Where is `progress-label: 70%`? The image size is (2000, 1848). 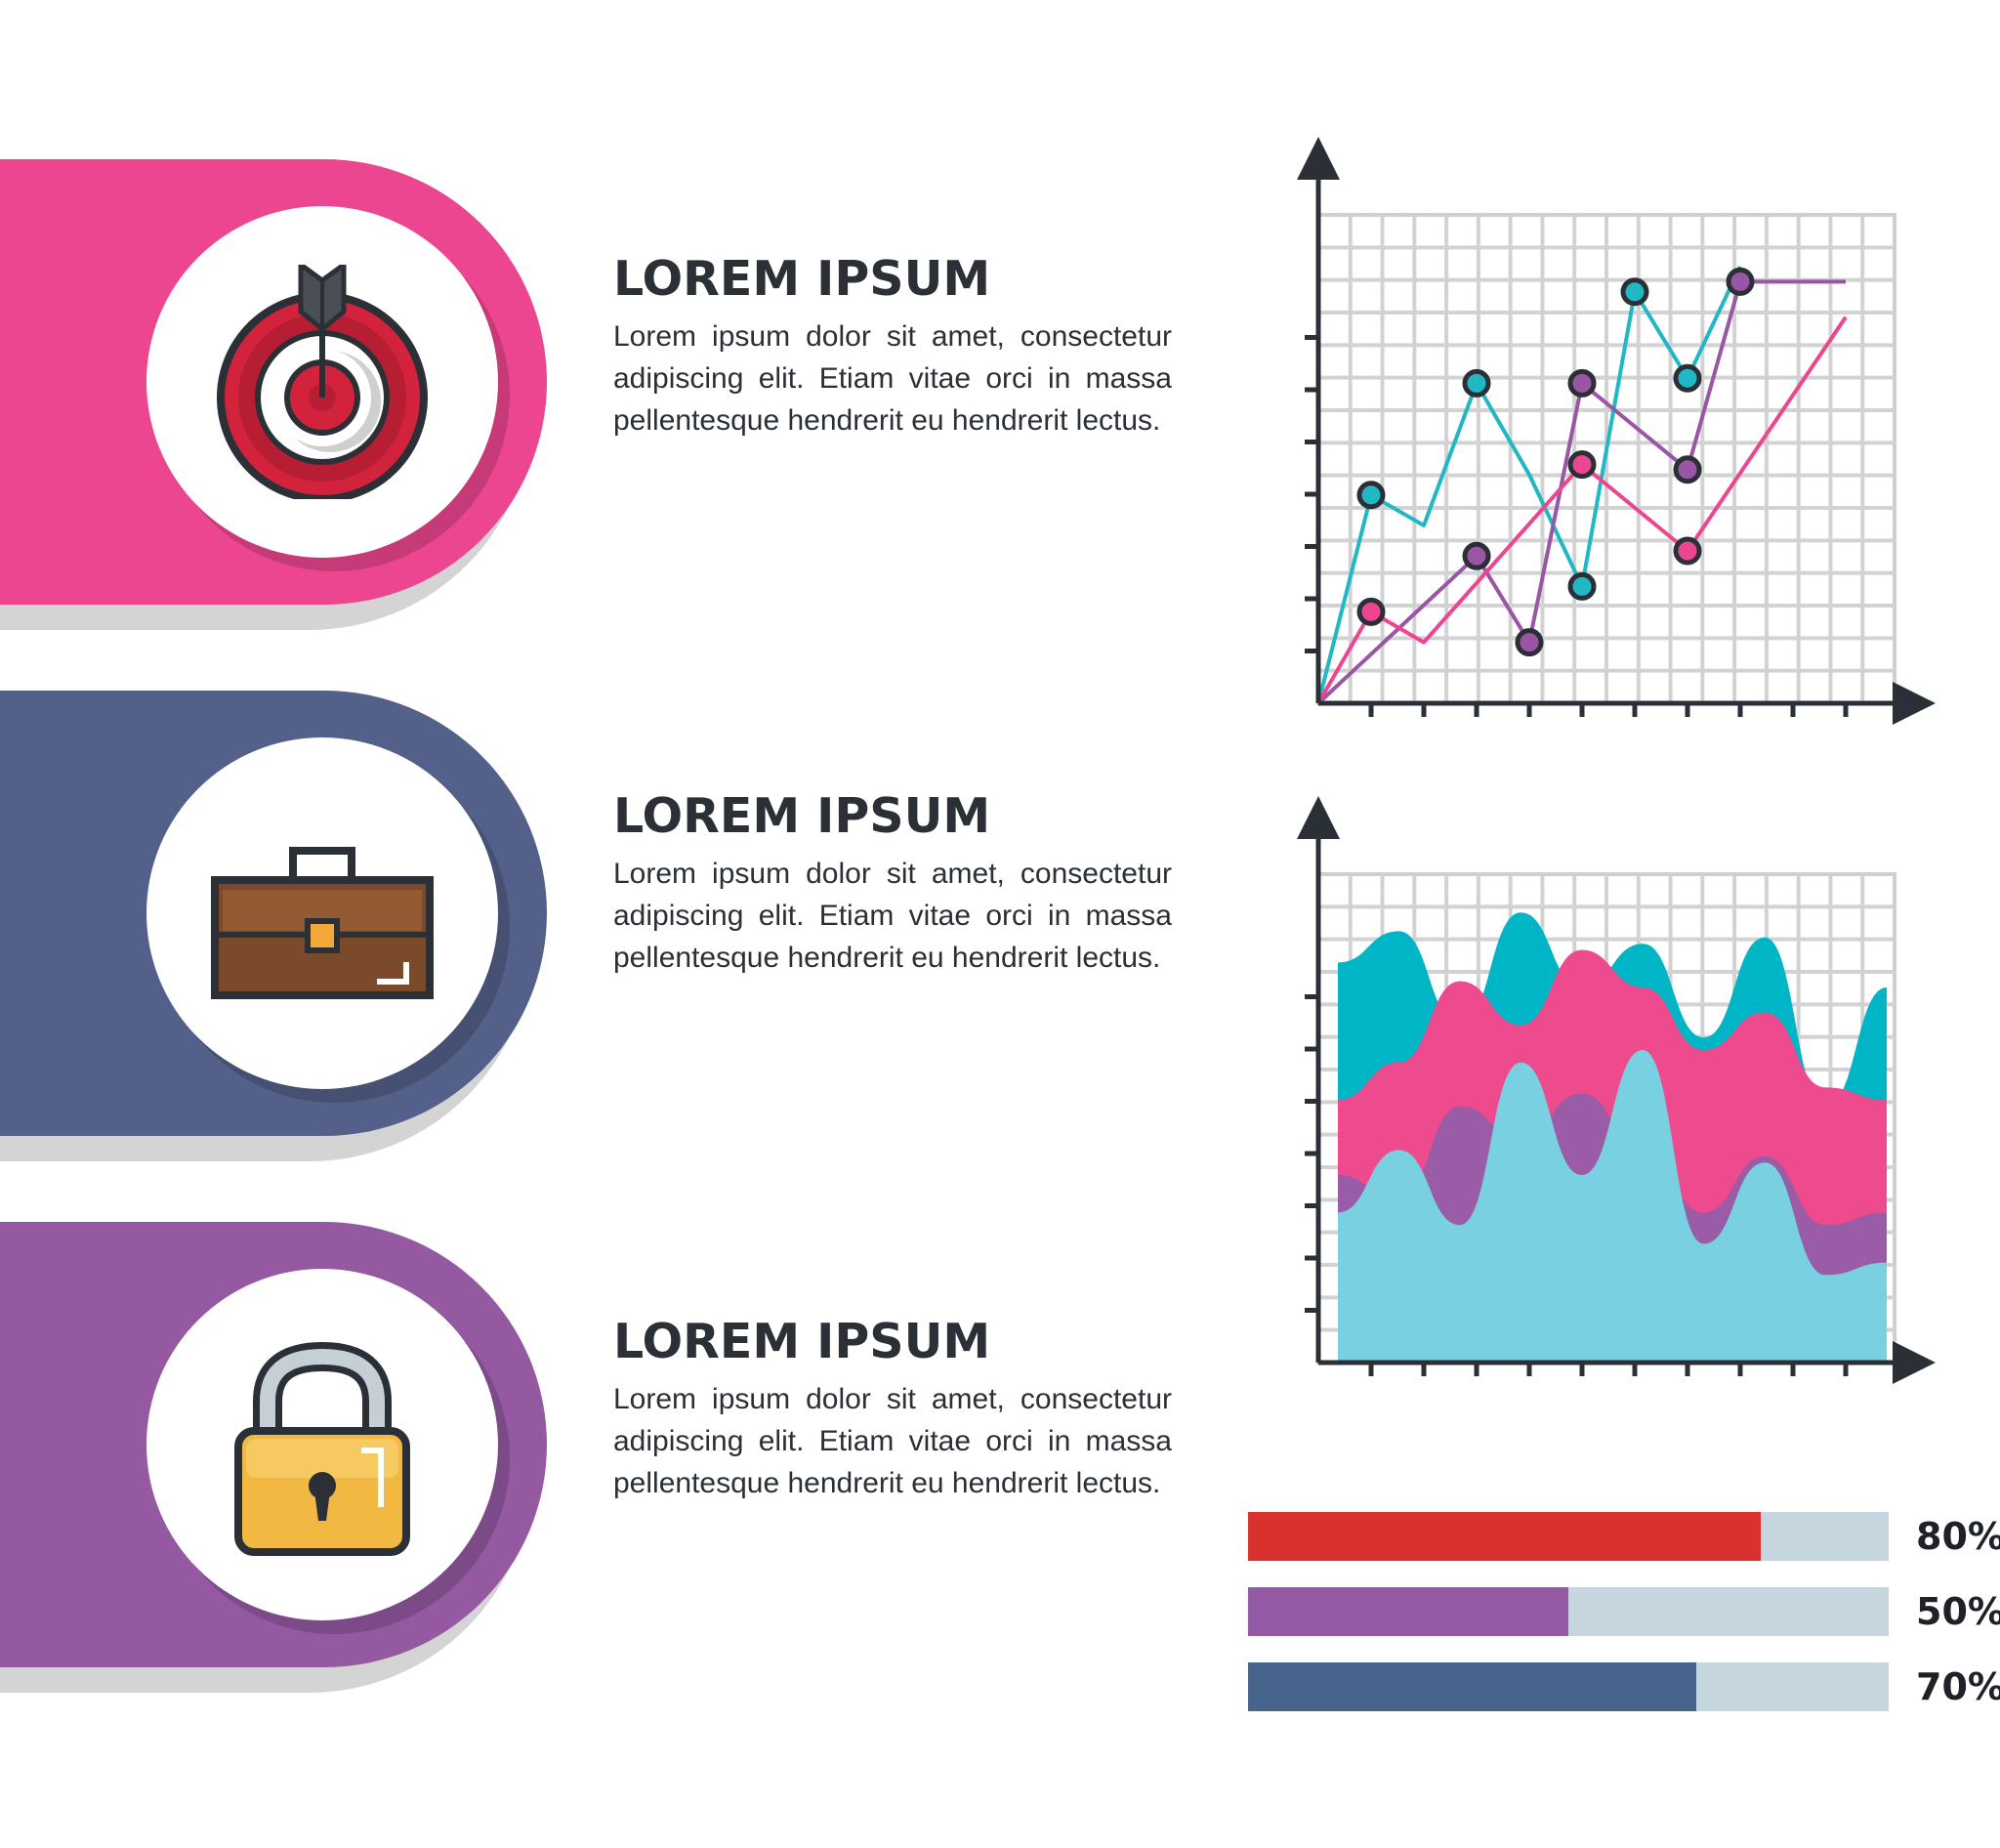
progress-label: 70% is located at coordinates (1958, 1686).